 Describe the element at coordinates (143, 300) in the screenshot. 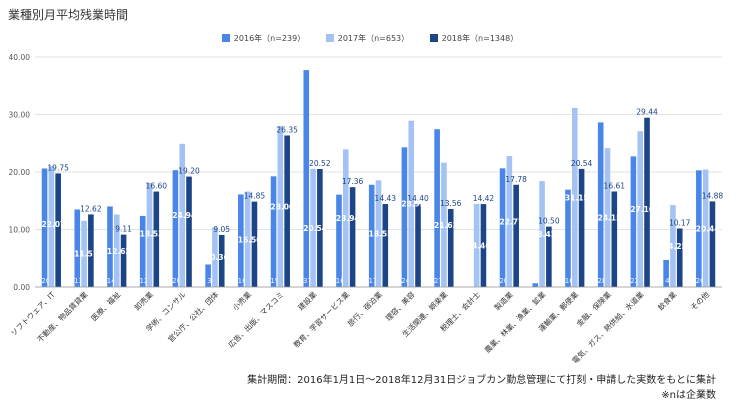

I see `category-label: 卸売業` at that location.